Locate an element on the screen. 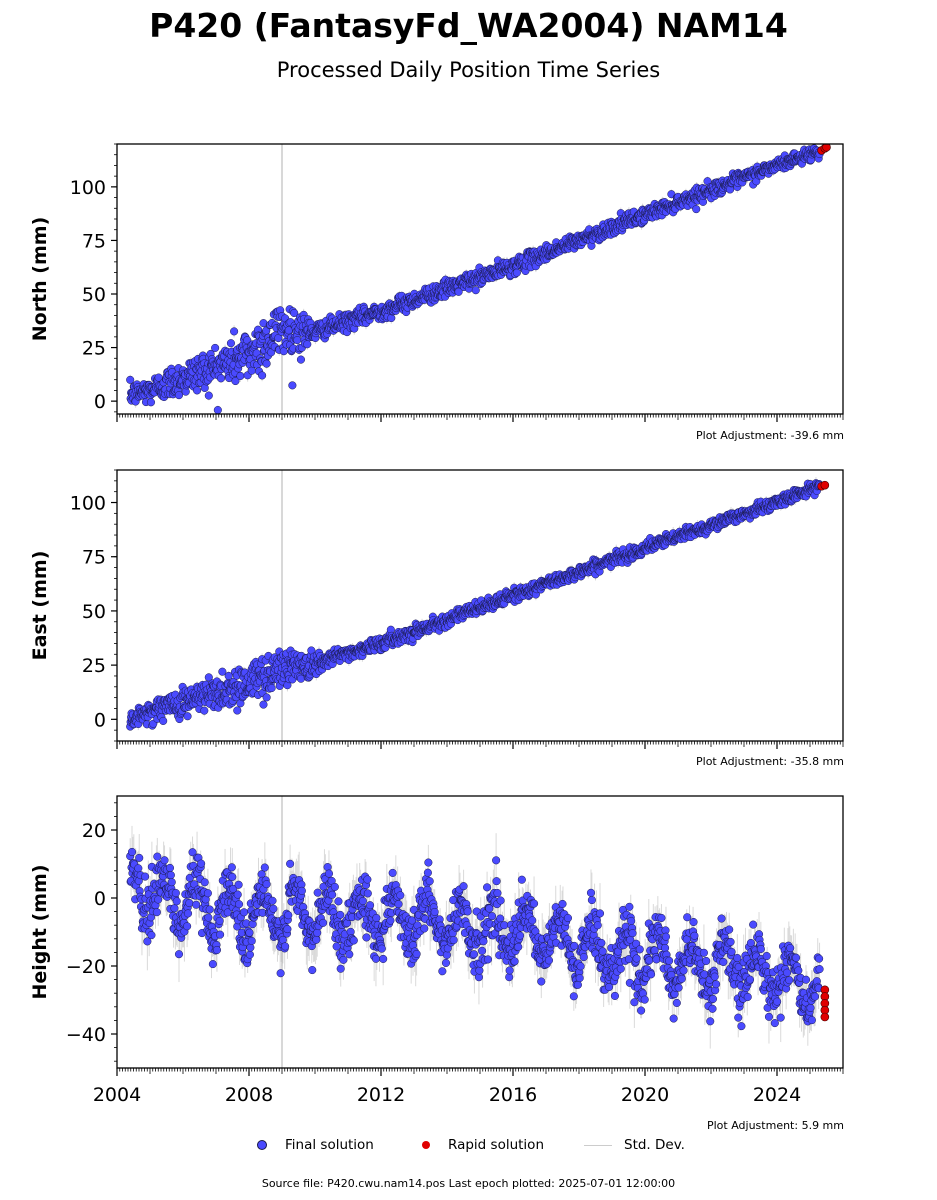 This screenshot has height=1200, width=937. chart-title: P420 (FantasyFd_WA2004) NAM14 is located at coordinates (468, 25).